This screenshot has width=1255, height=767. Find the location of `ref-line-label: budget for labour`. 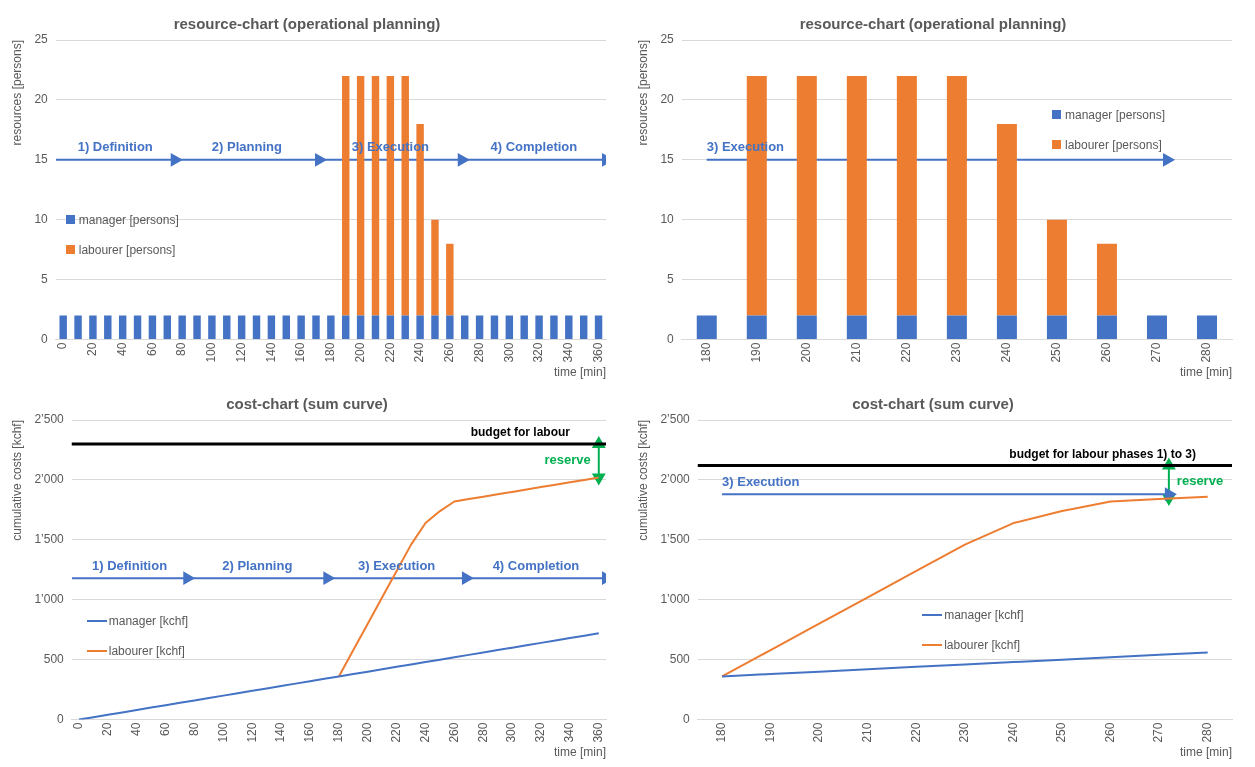

ref-line-label: budget for labour is located at coordinates (520, 432).